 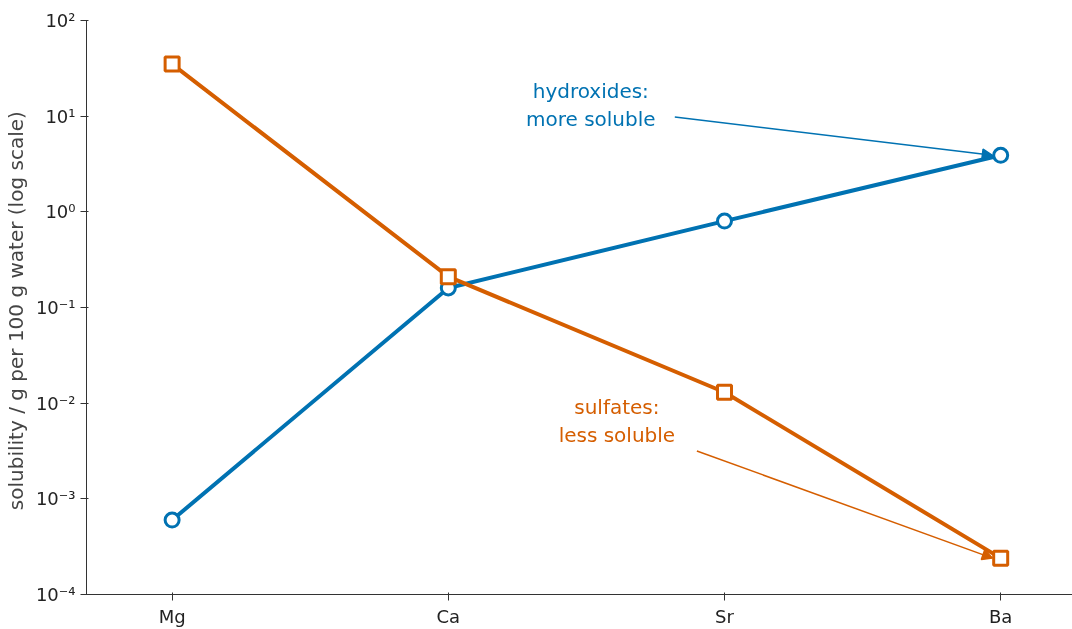 I want to click on y-tick-label: 10⁻¹, so click(x=55, y=307).